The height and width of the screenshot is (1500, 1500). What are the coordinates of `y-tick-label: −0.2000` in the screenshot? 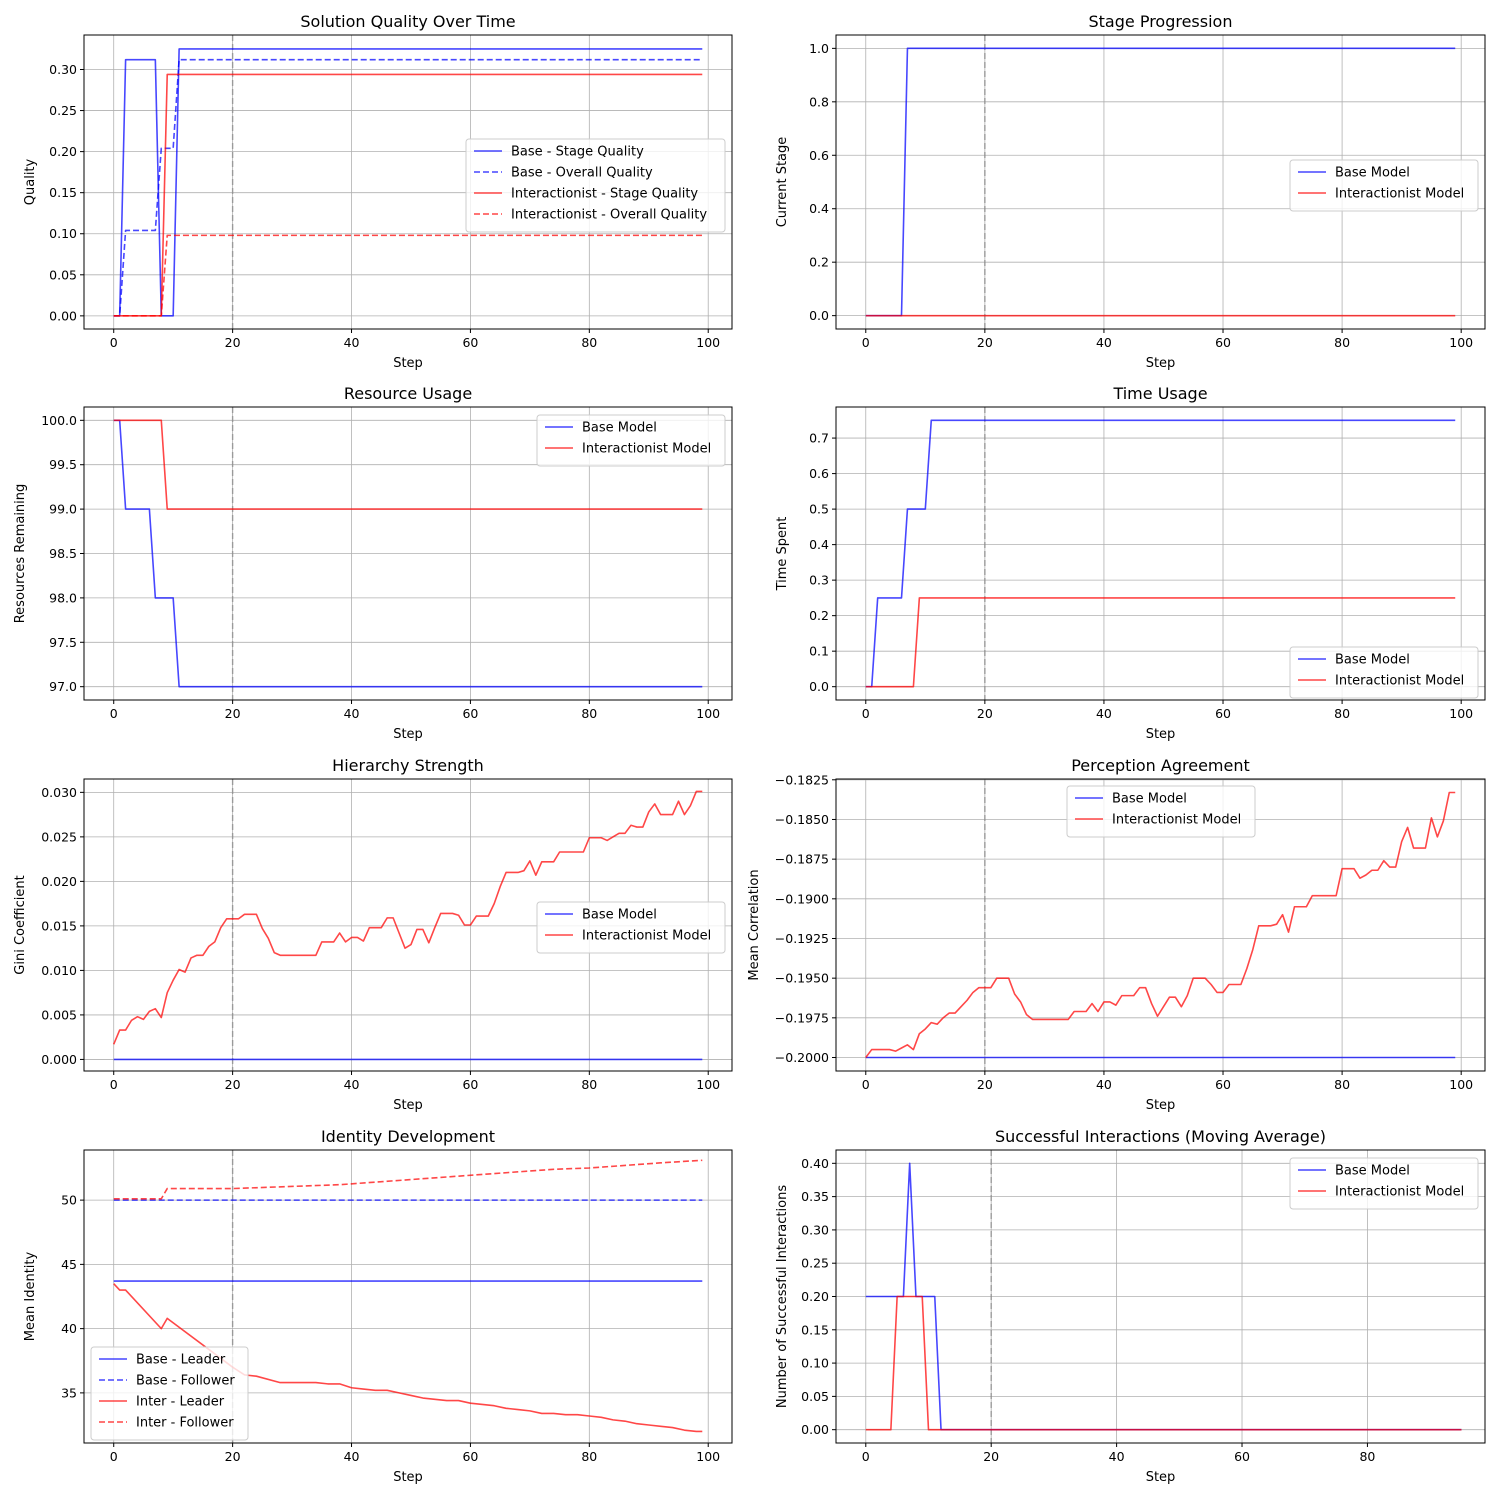 It's located at (802, 1057).